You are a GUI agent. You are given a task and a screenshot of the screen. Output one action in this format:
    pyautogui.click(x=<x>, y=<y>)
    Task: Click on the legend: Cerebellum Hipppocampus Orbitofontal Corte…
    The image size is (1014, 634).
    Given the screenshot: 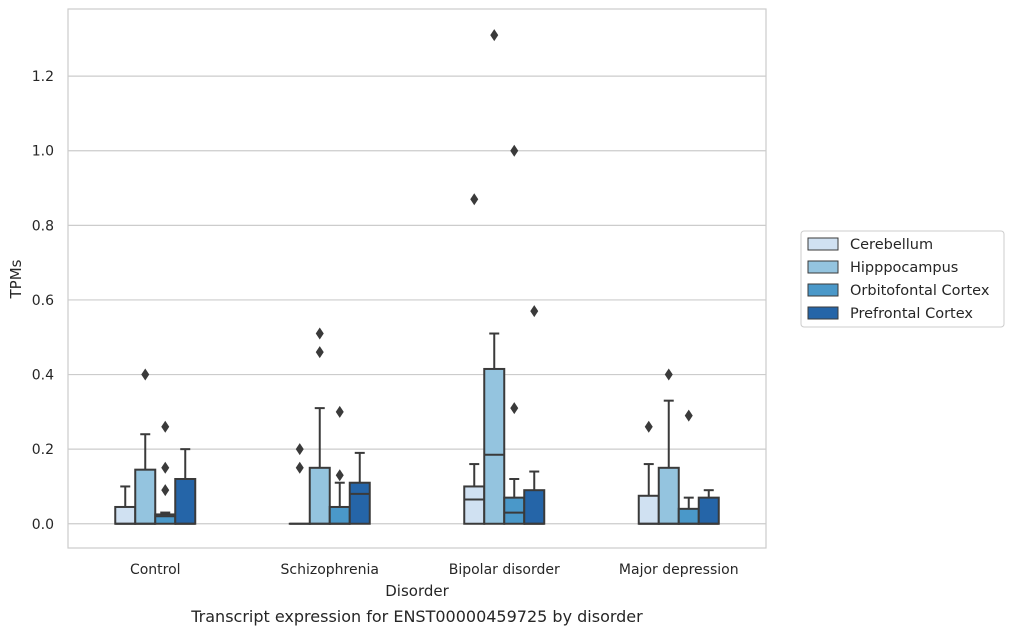 What is the action you would take?
    pyautogui.click(x=902, y=279)
    